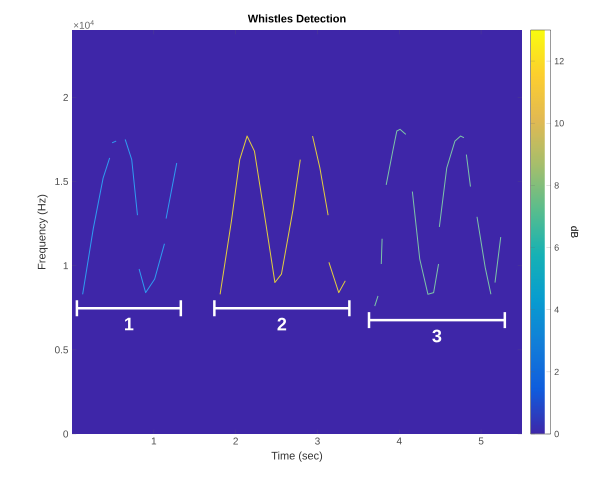 This screenshot has height=483, width=601. Describe the element at coordinates (61, 181) in the screenshot. I see `y-tick-label: 1.5` at that location.